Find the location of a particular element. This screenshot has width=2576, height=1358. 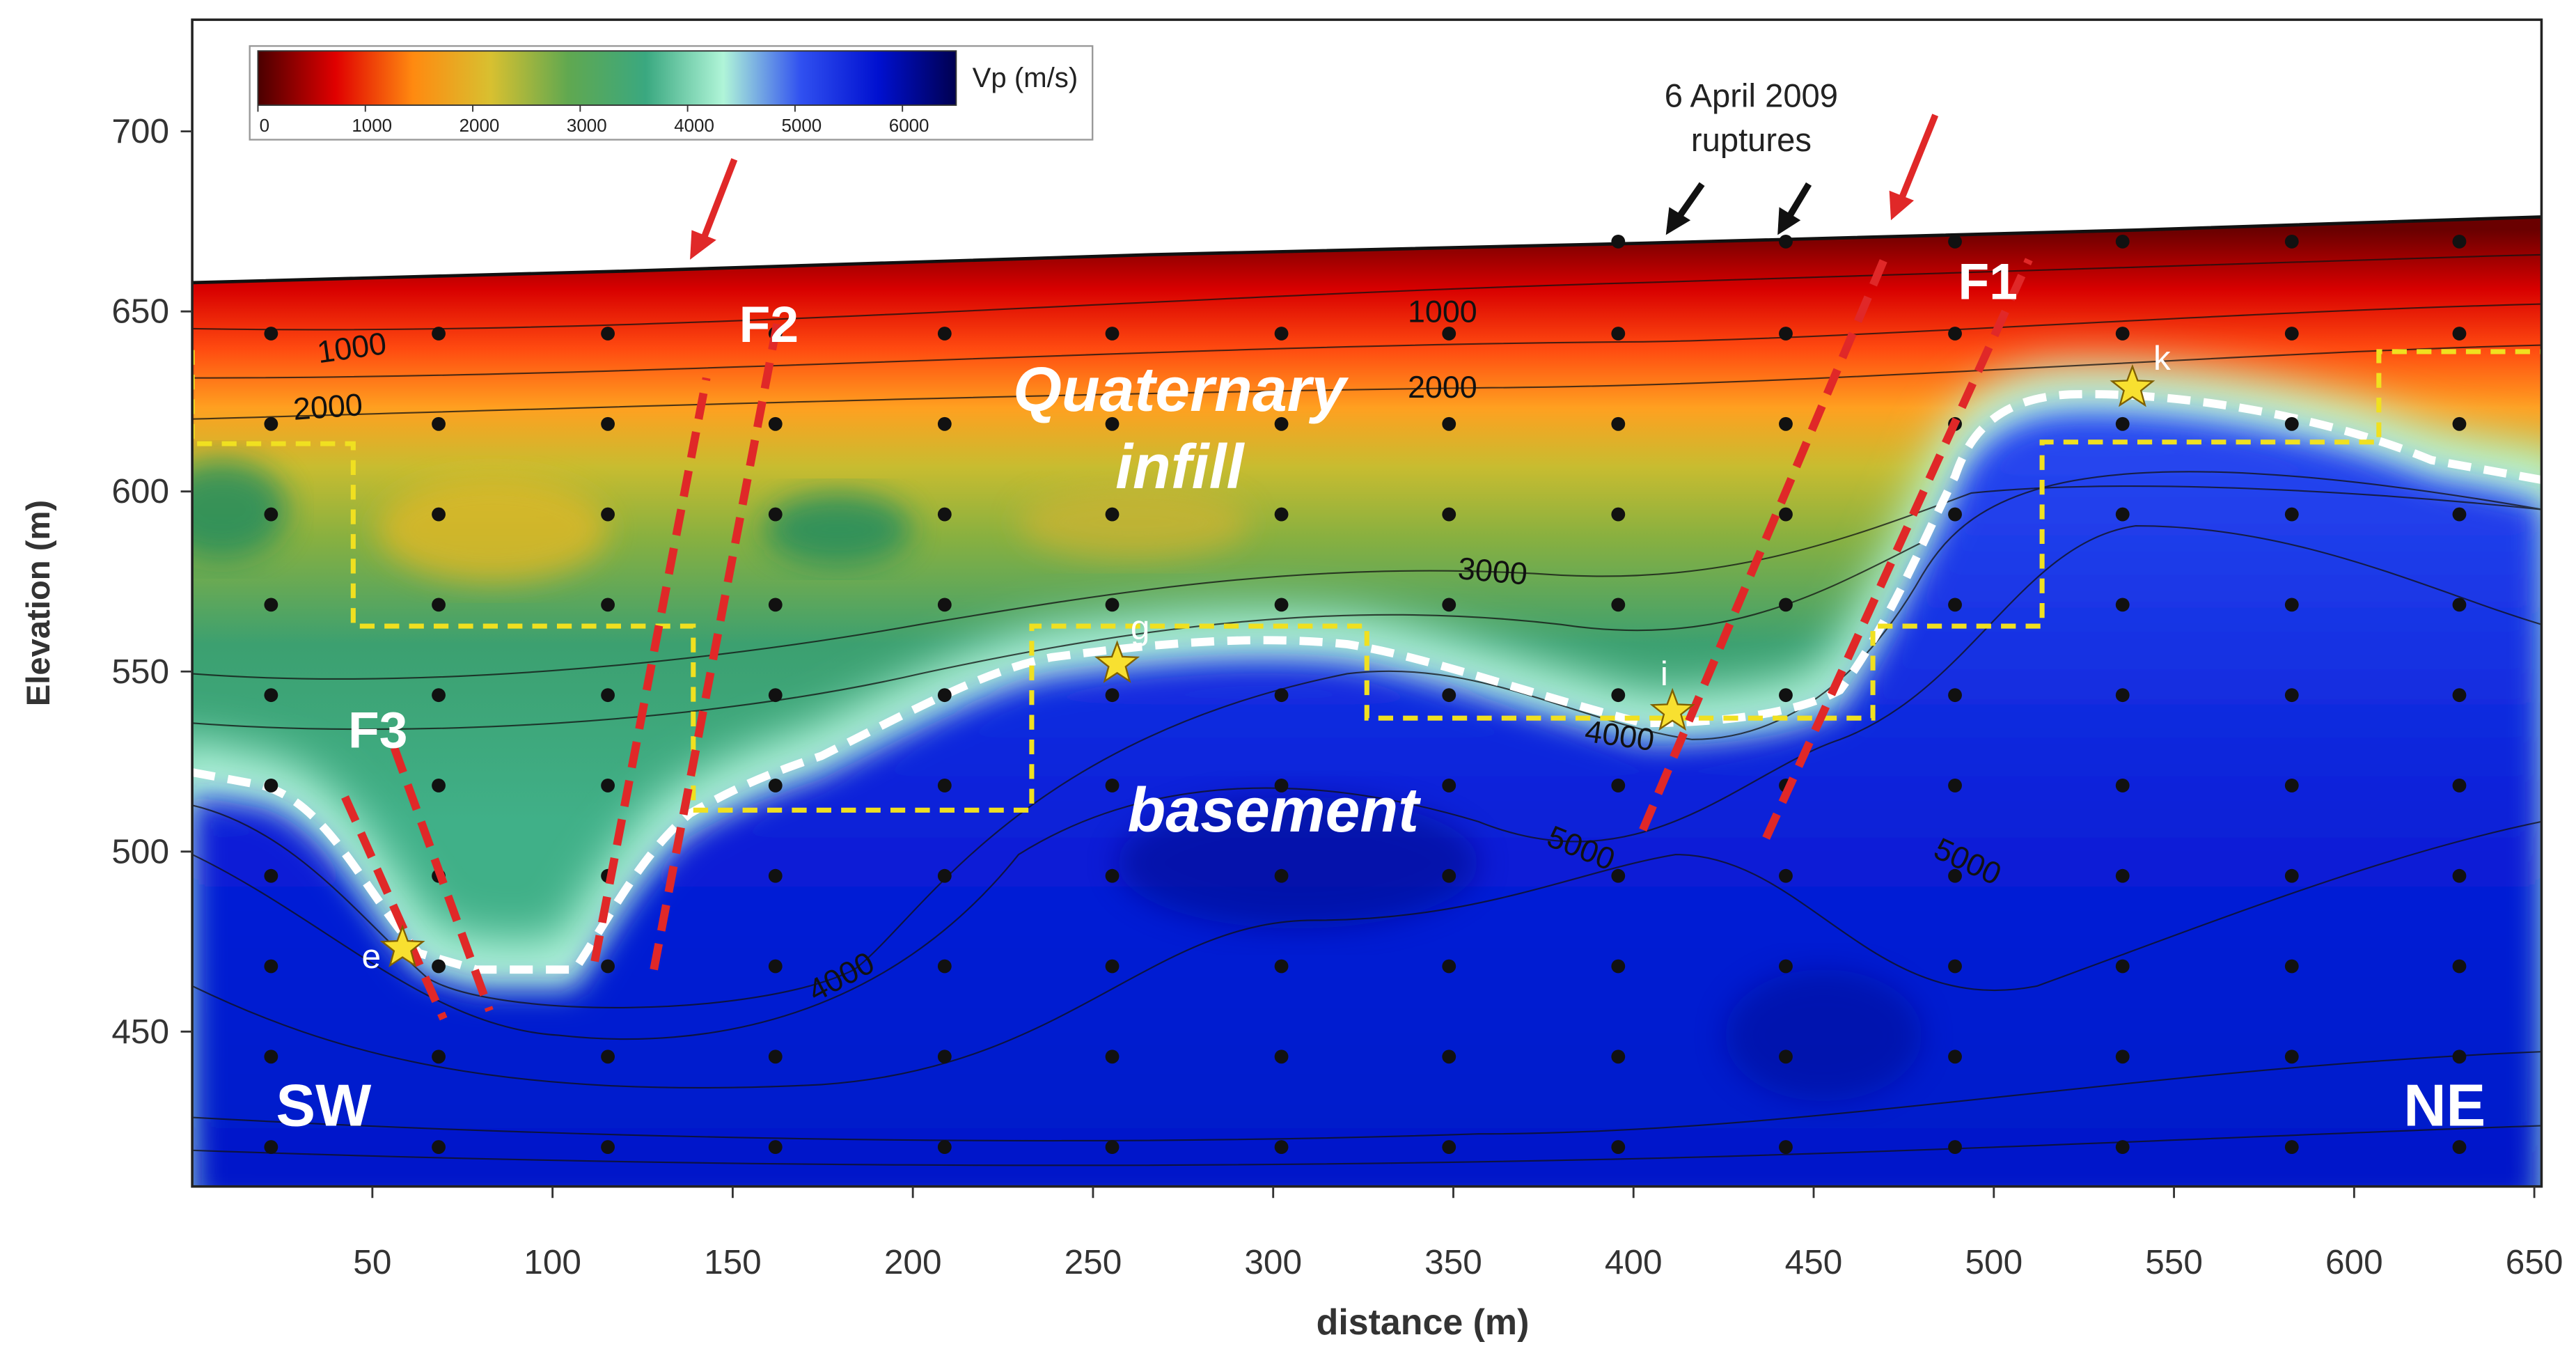

y-tick-label: 700 is located at coordinates (140, 131).